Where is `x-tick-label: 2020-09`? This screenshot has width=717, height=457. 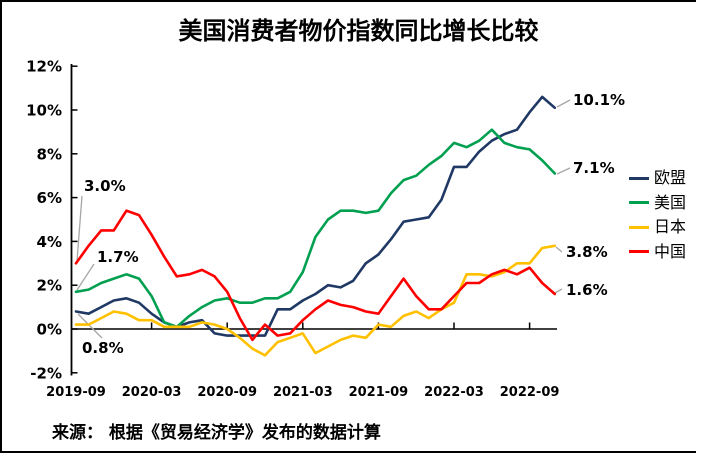 x-tick-label: 2020-09 is located at coordinates (227, 392).